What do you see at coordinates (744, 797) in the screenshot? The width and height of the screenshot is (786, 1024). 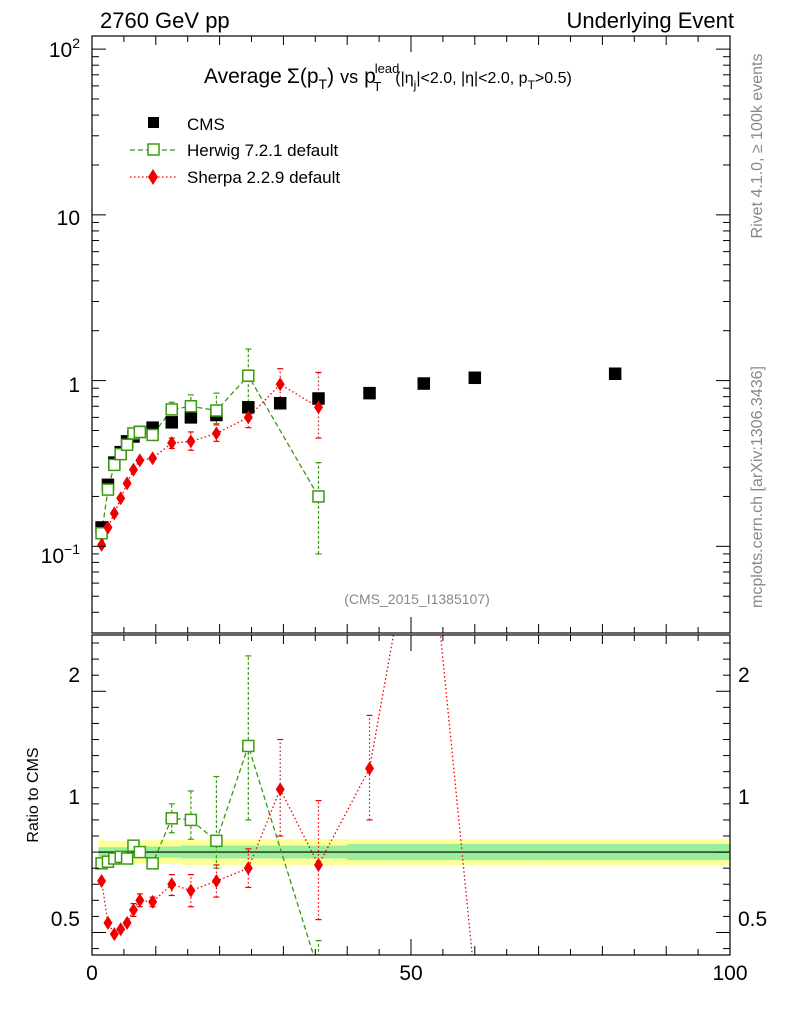 I see `ratio-ytick-right-1: 1` at bounding box center [744, 797].